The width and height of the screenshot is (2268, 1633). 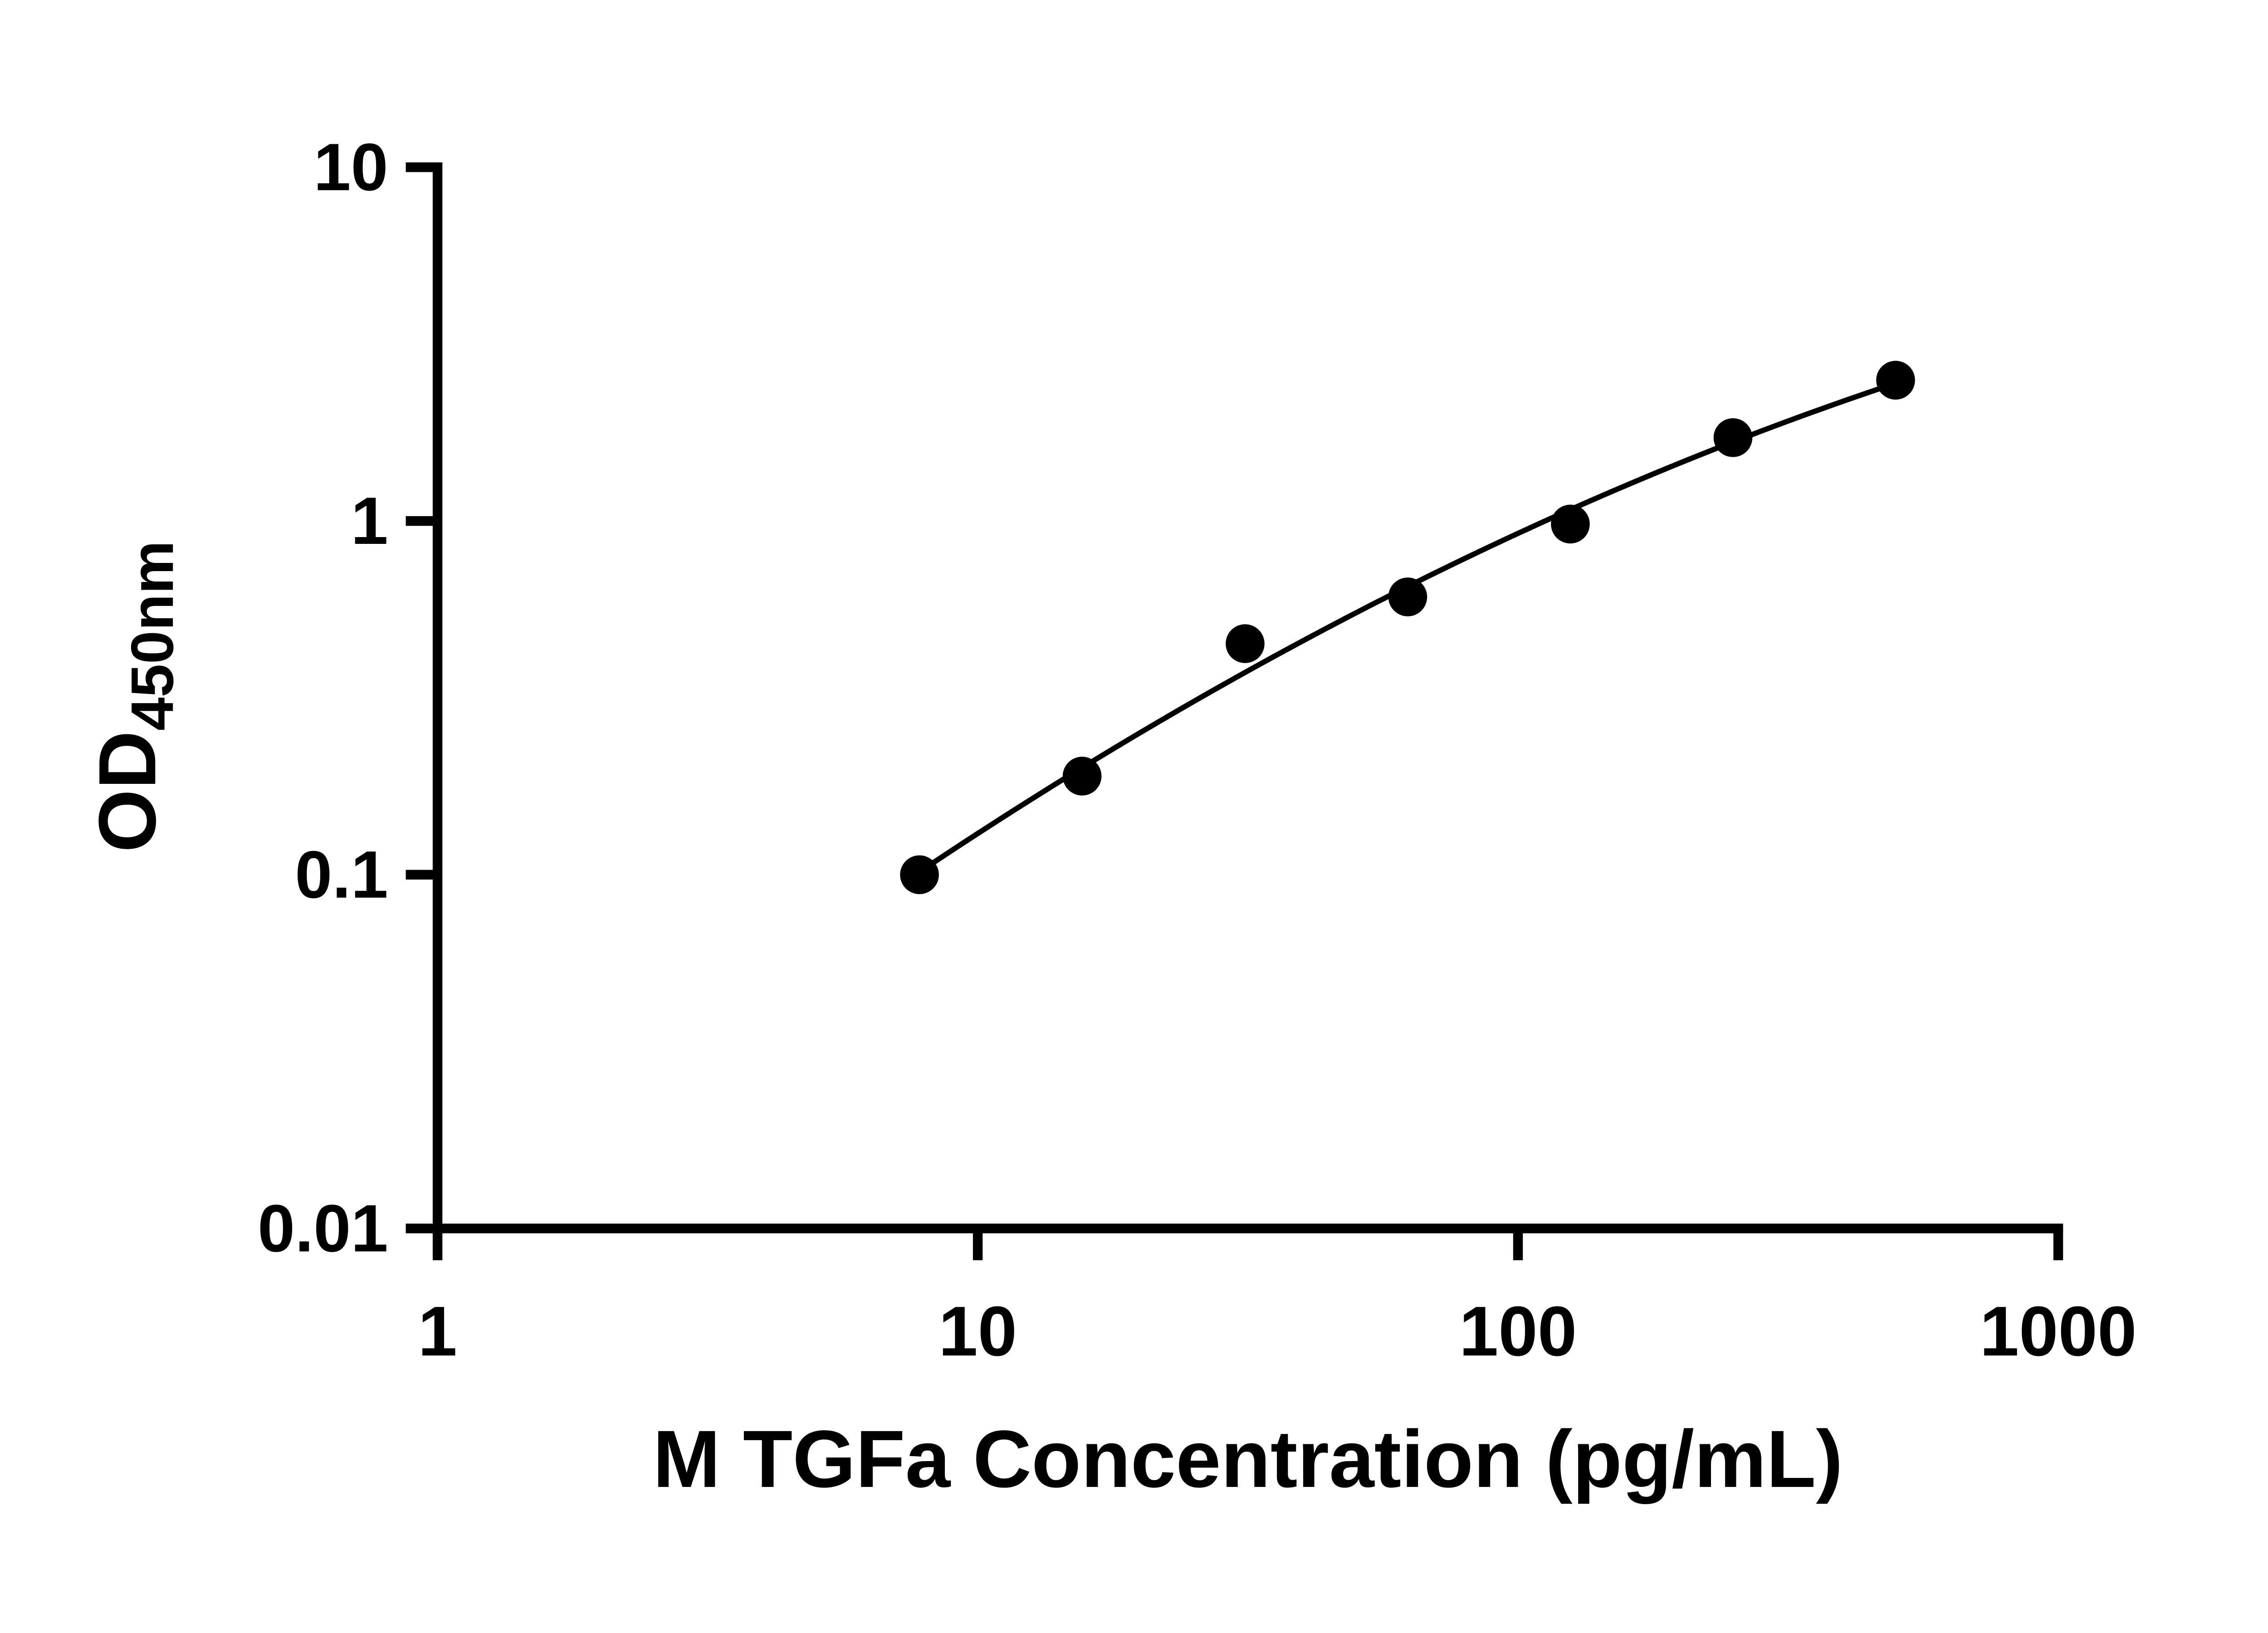 What do you see at coordinates (134, 696) in the screenshot?
I see `y-axis-title: OD450nm` at bounding box center [134, 696].